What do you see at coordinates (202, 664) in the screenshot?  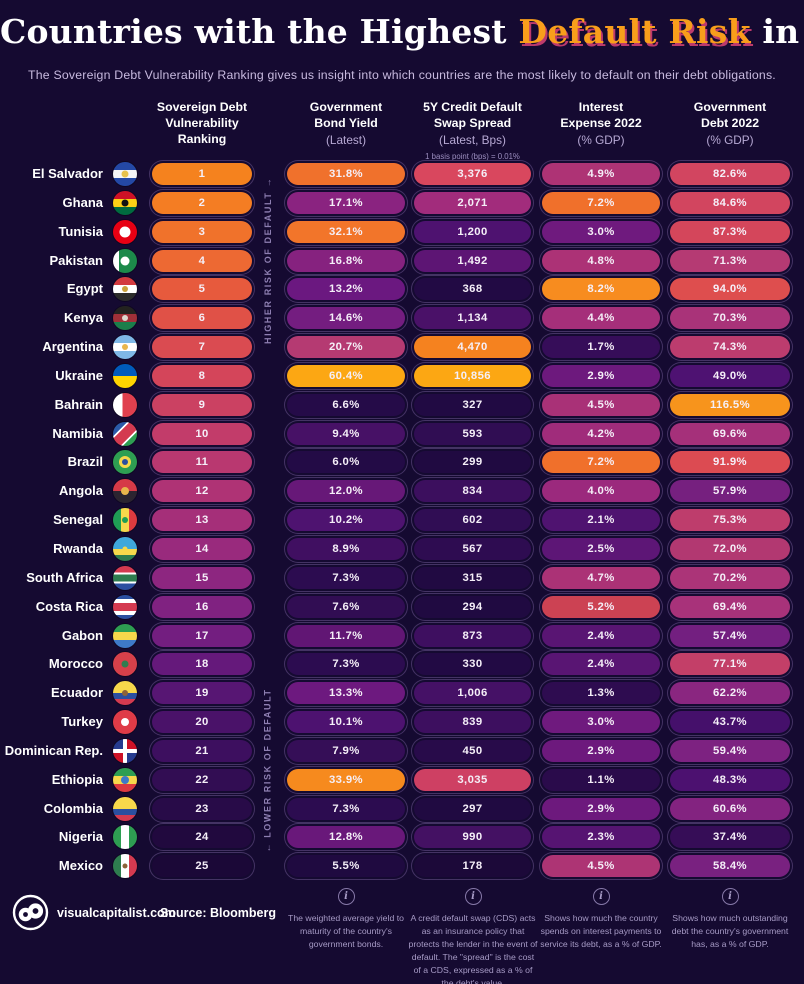 I see `rank-pill: 18` at bounding box center [202, 664].